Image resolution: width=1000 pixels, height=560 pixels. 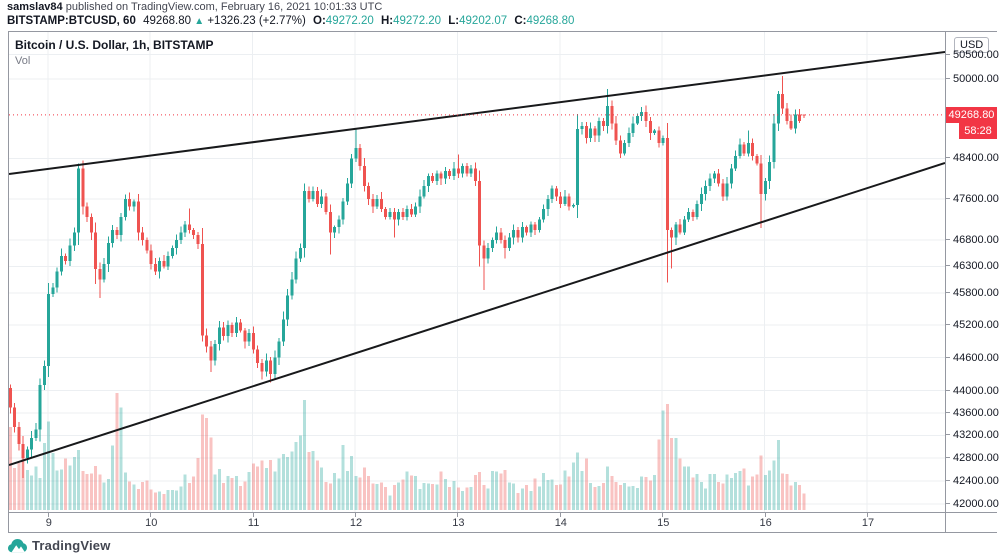 What do you see at coordinates (59, 545) in the screenshot?
I see `tradingview-watermark: TradingView` at bounding box center [59, 545].